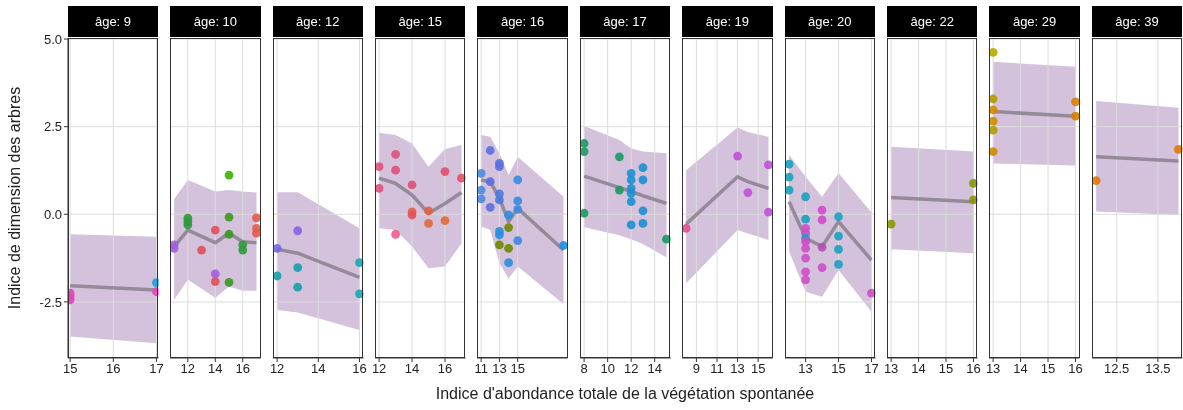  I want to click on x-axis-title: Indice d'abondance totale de la végétation spontanée, so click(625, 394).